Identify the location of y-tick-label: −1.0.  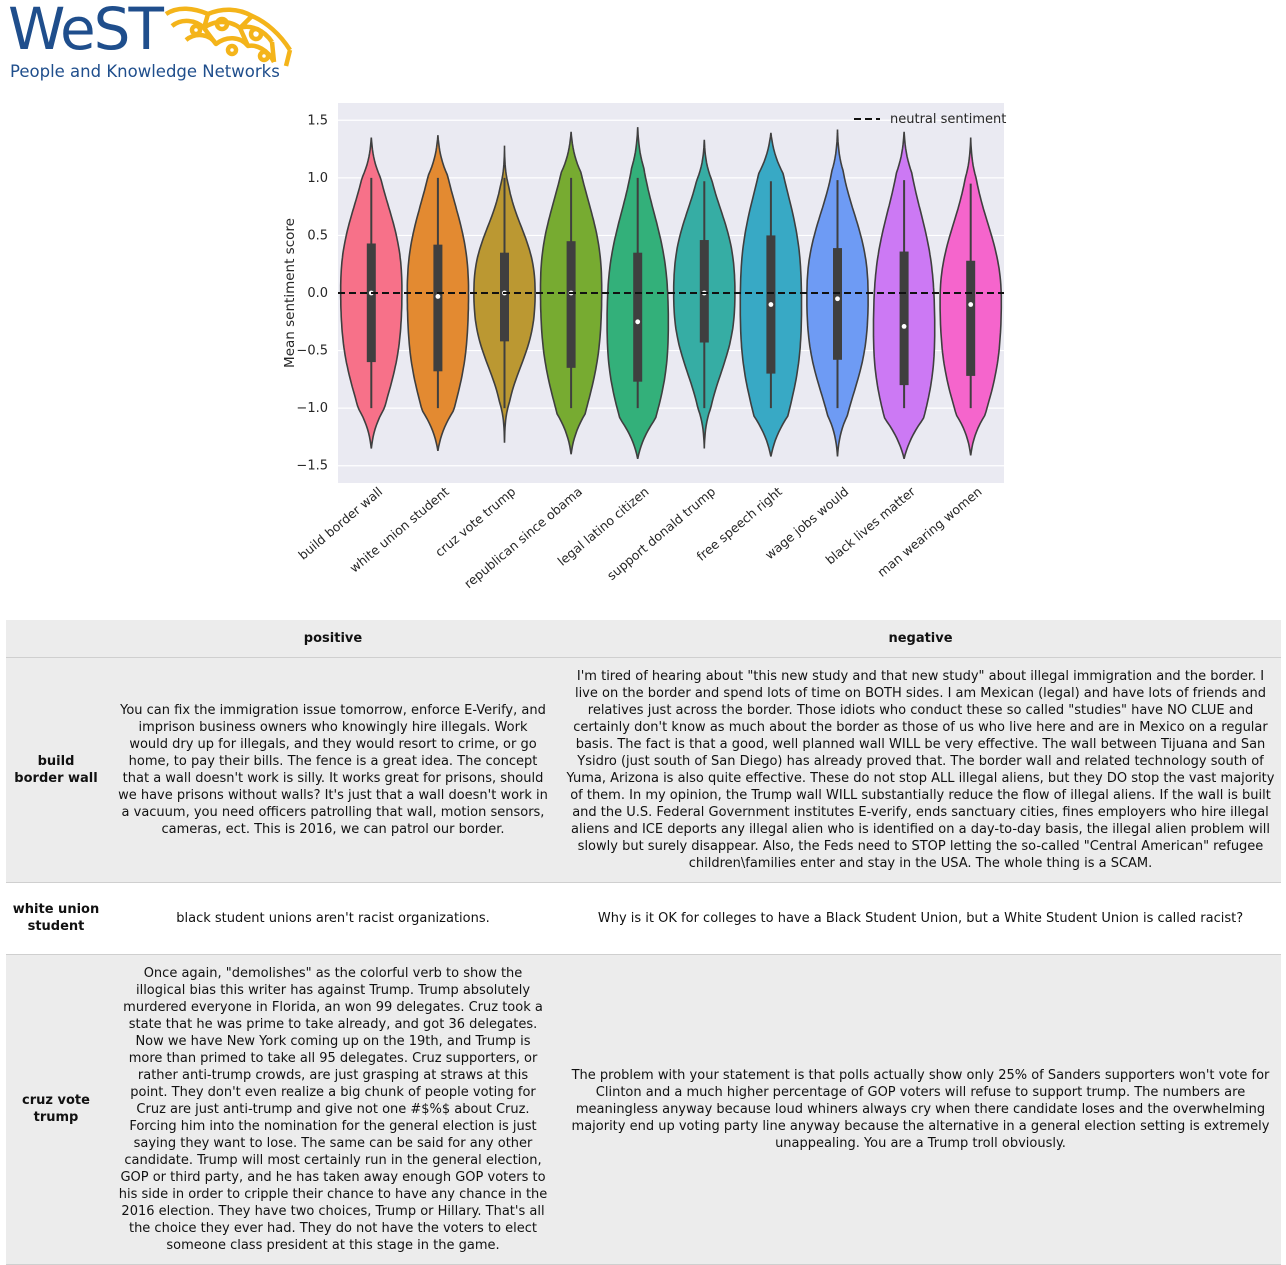
(312, 408).